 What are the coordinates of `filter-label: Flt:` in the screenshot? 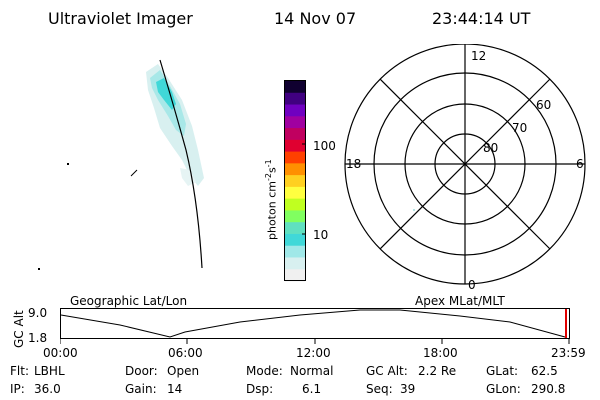 It's located at (19, 371).